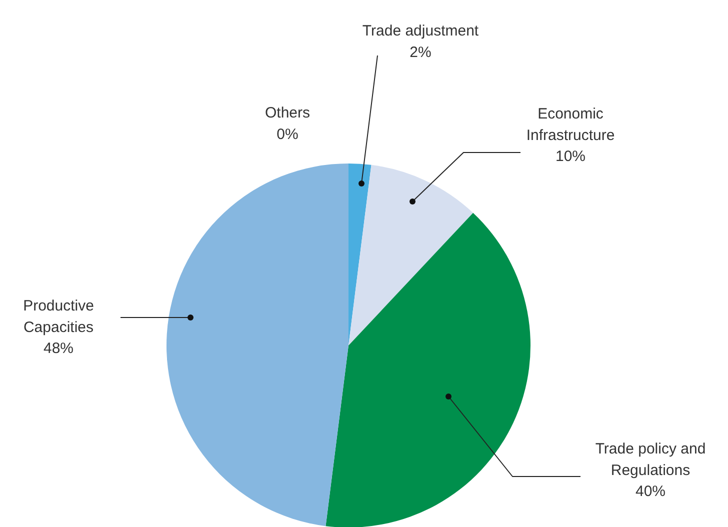 The height and width of the screenshot is (527, 728). What do you see at coordinates (421, 52) in the screenshot?
I see `data-label: 2%` at bounding box center [421, 52].